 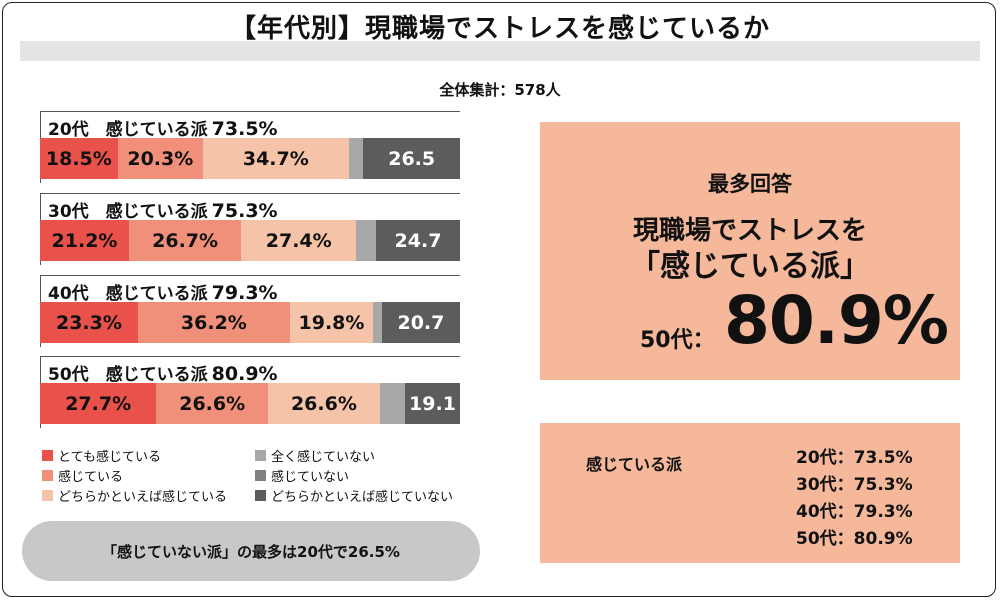 What do you see at coordinates (128, 130) in the screenshot?
I see `group-label-text: 20代 感じている派` at bounding box center [128, 130].